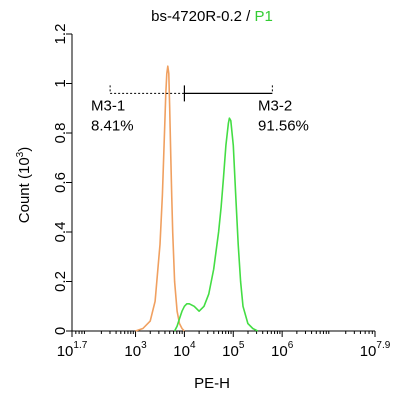 Image resolution: width=400 pixels, height=405 pixels. Describe the element at coordinates (375, 350) in the screenshot. I see `x-tick-label: 107.9` at that location.